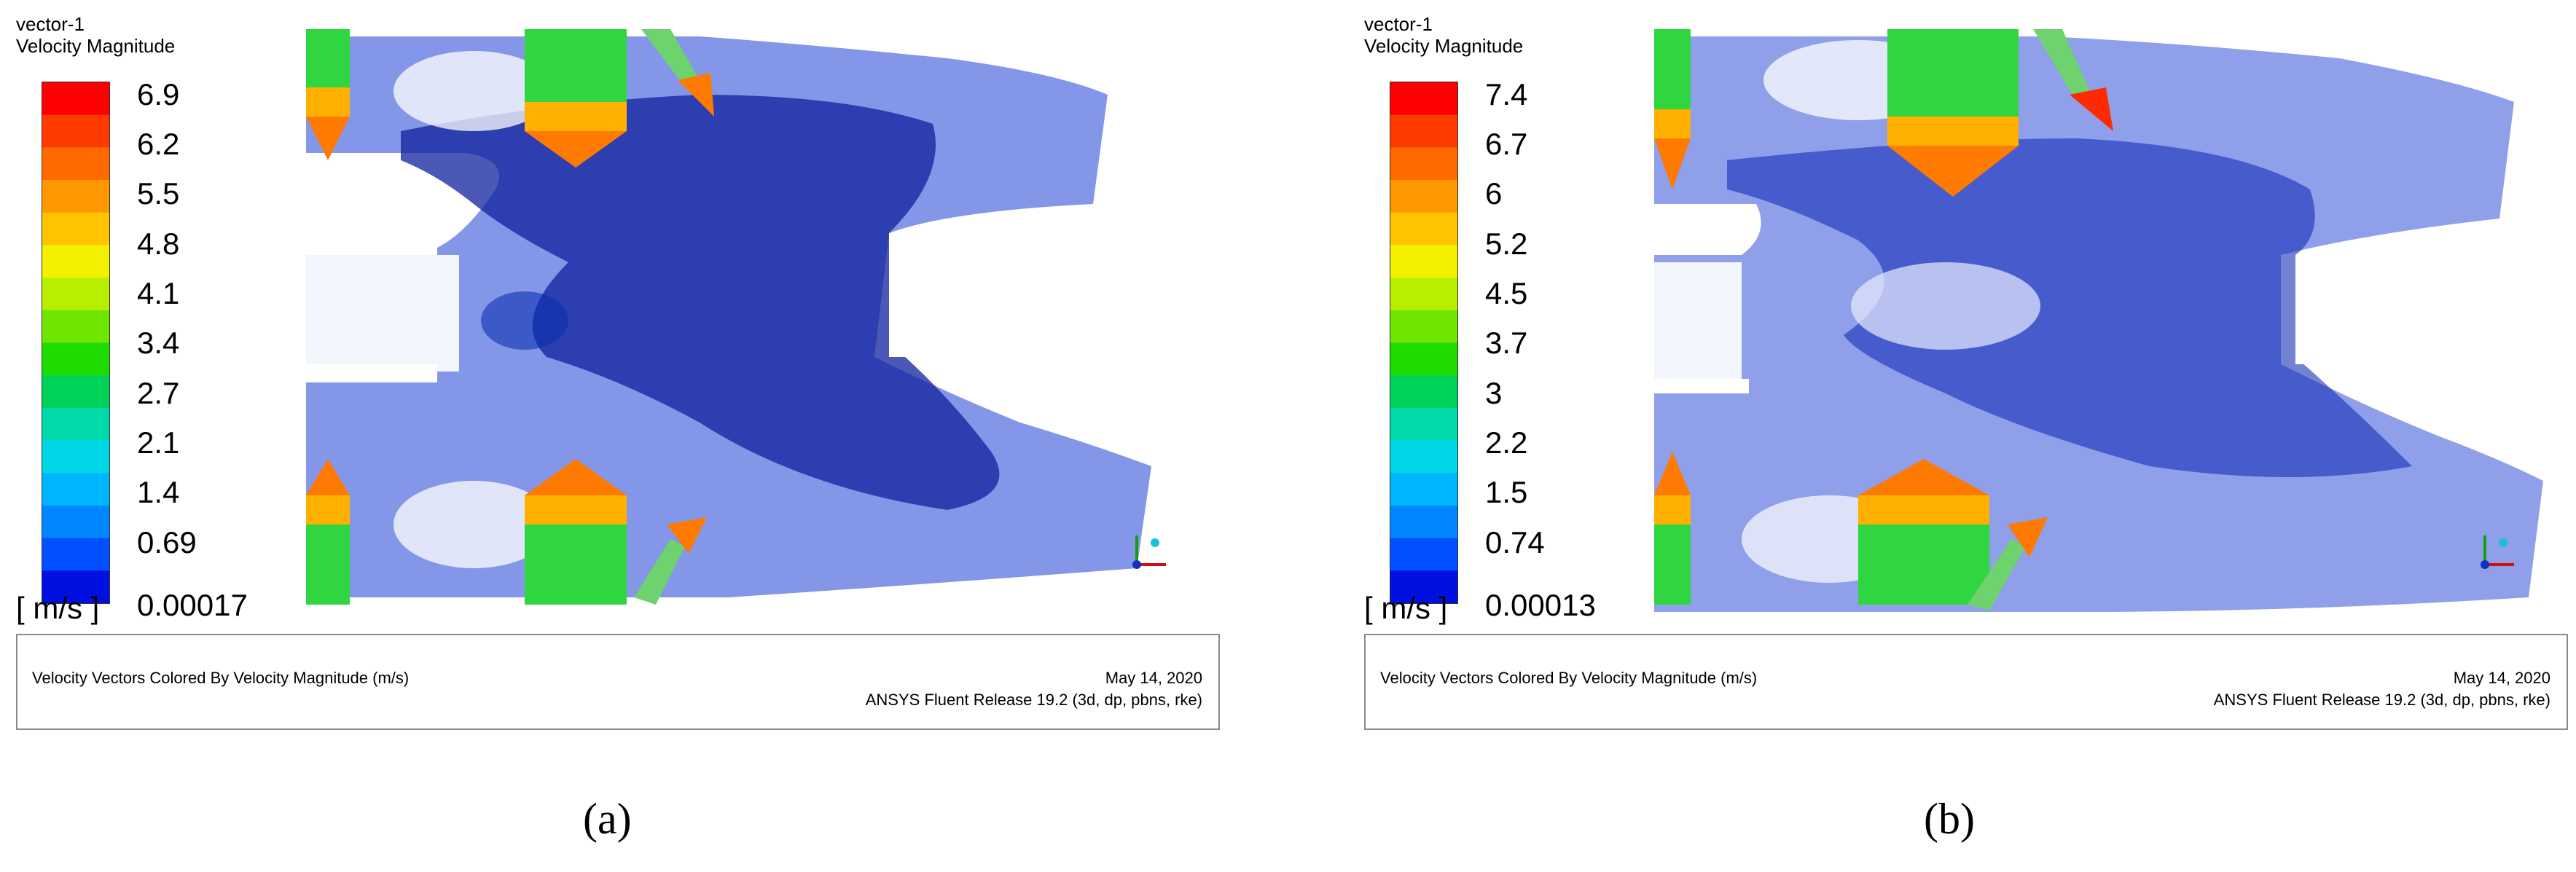 This screenshot has width=2576, height=872. Describe the element at coordinates (1506, 144) in the screenshot. I see `colorbar-tick: 6.7` at that location.